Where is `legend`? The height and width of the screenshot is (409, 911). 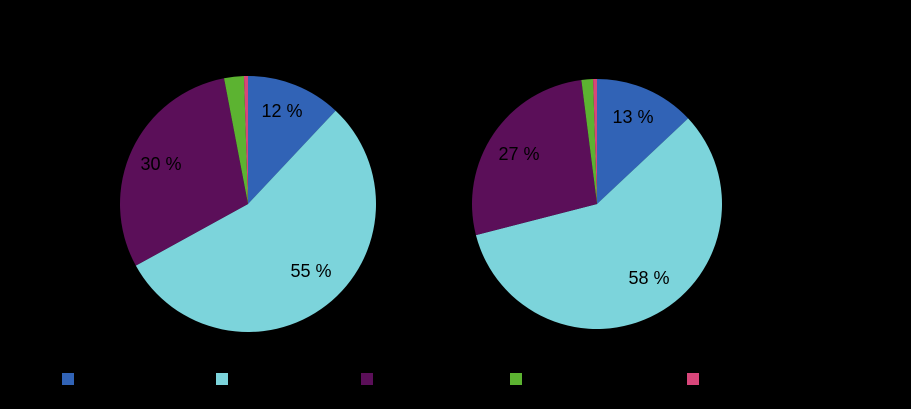 legend is located at coordinates (380, 379).